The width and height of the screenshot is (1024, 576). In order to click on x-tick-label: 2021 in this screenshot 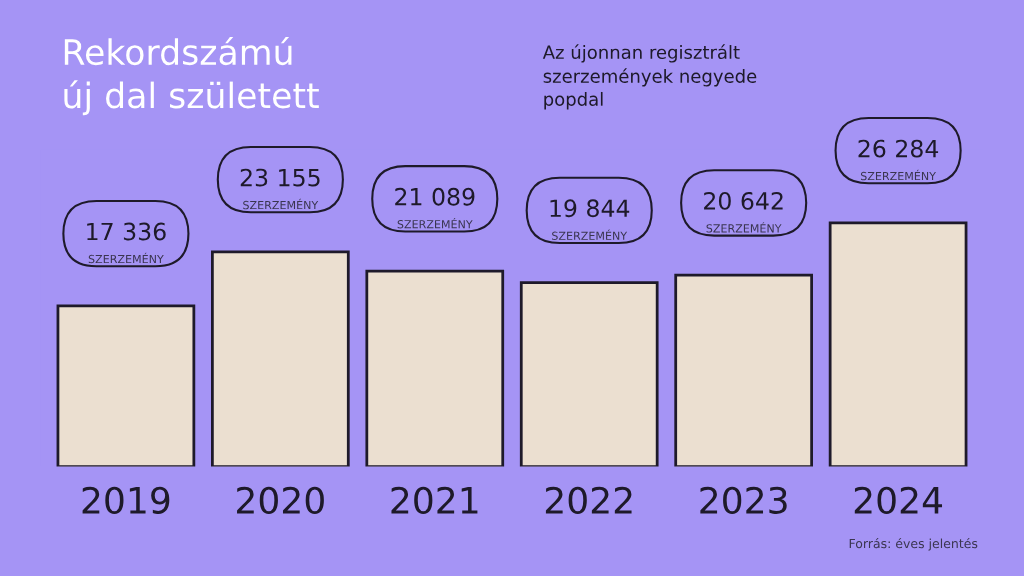, I will do `click(434, 500)`.